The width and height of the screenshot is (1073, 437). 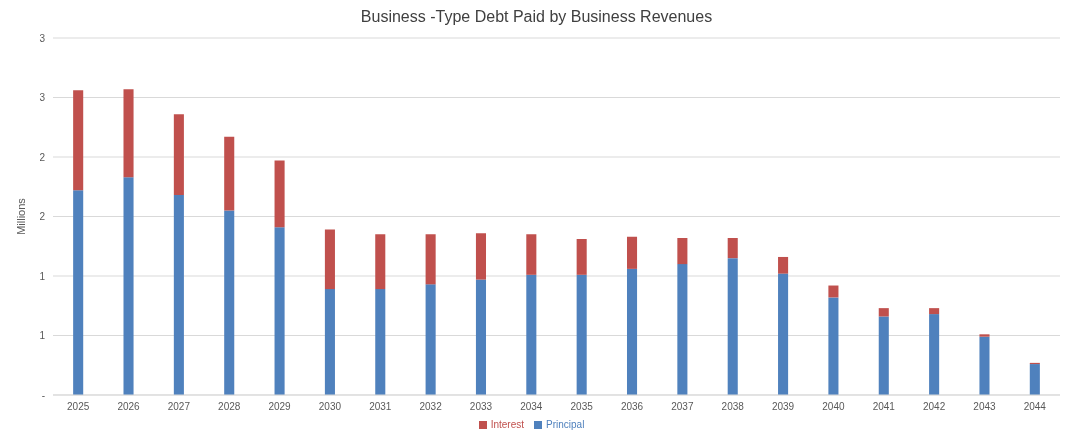 I want to click on x-tick-label: 2032, so click(x=431, y=407).